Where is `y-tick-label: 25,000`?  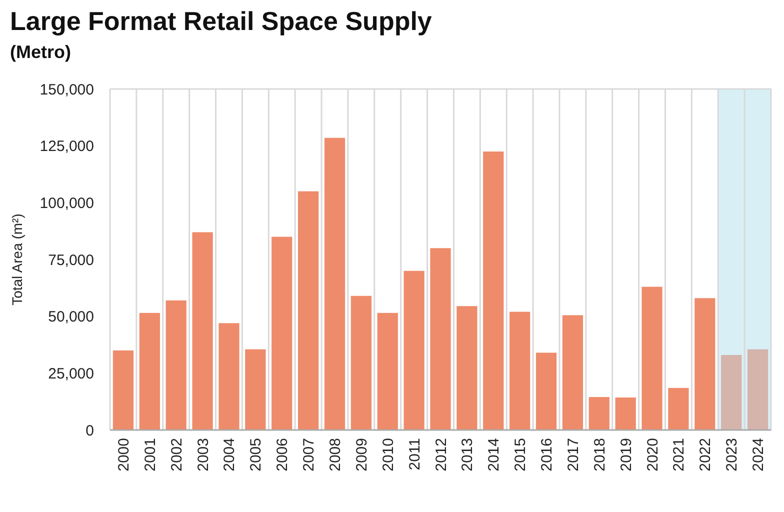 y-tick-label: 25,000 is located at coordinates (71, 373).